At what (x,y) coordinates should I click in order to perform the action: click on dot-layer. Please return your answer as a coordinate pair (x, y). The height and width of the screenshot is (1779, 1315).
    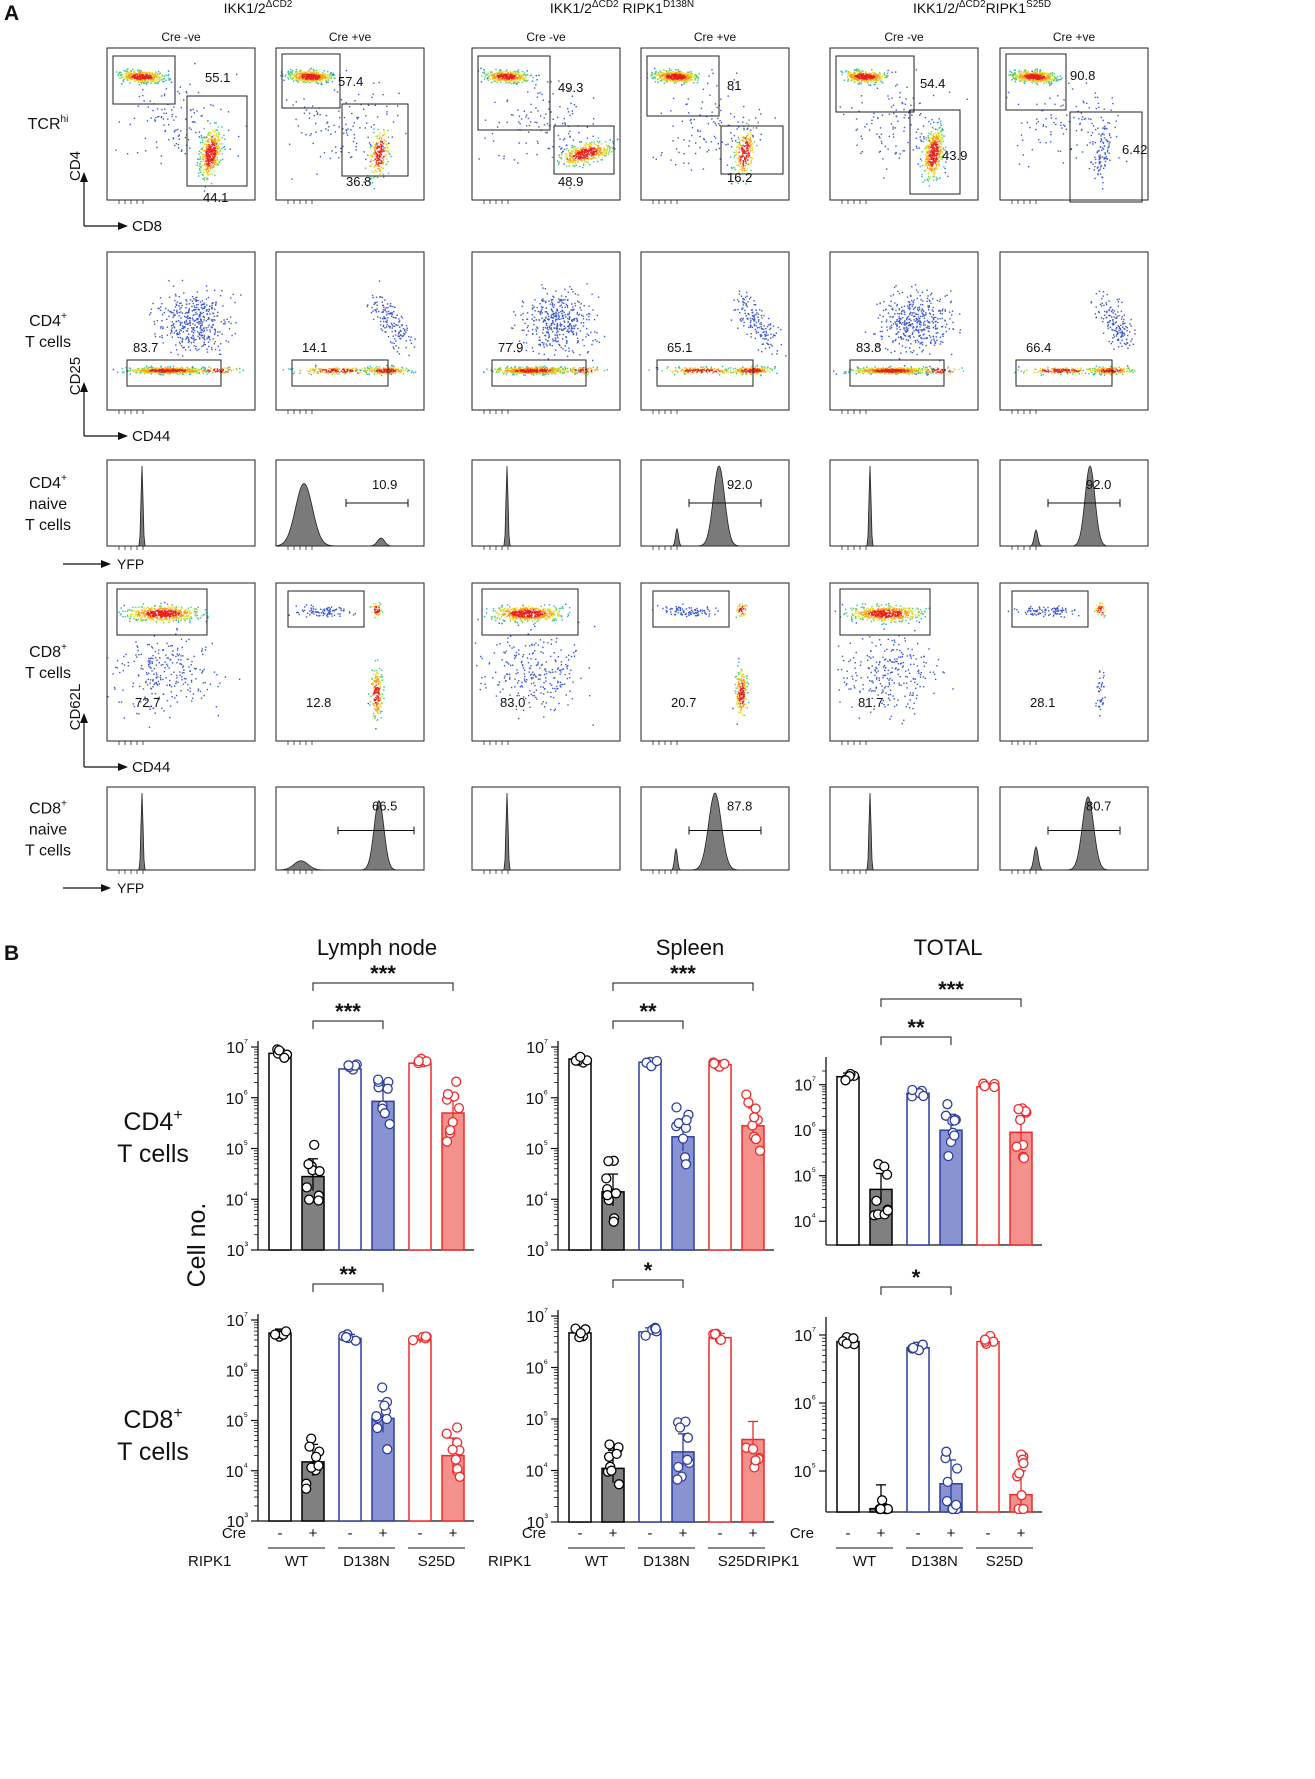
    Looking at the image, I should click on (181, 127).